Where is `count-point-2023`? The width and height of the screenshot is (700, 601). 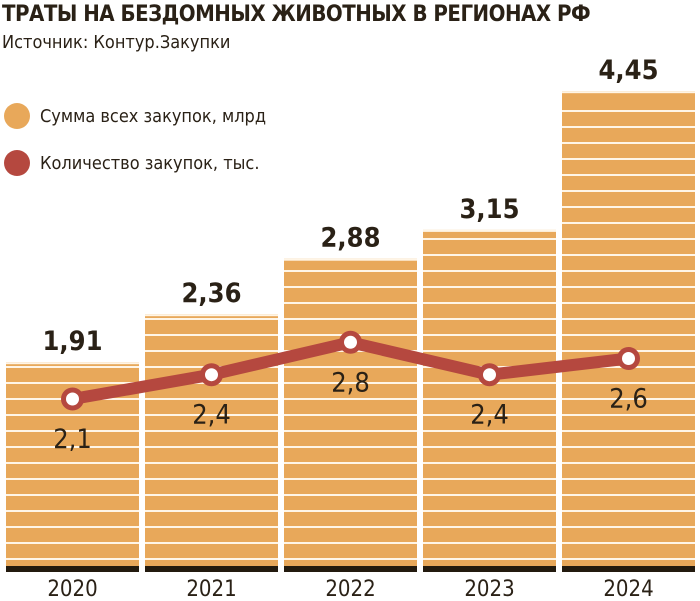 count-point-2023 is located at coordinates (489, 375).